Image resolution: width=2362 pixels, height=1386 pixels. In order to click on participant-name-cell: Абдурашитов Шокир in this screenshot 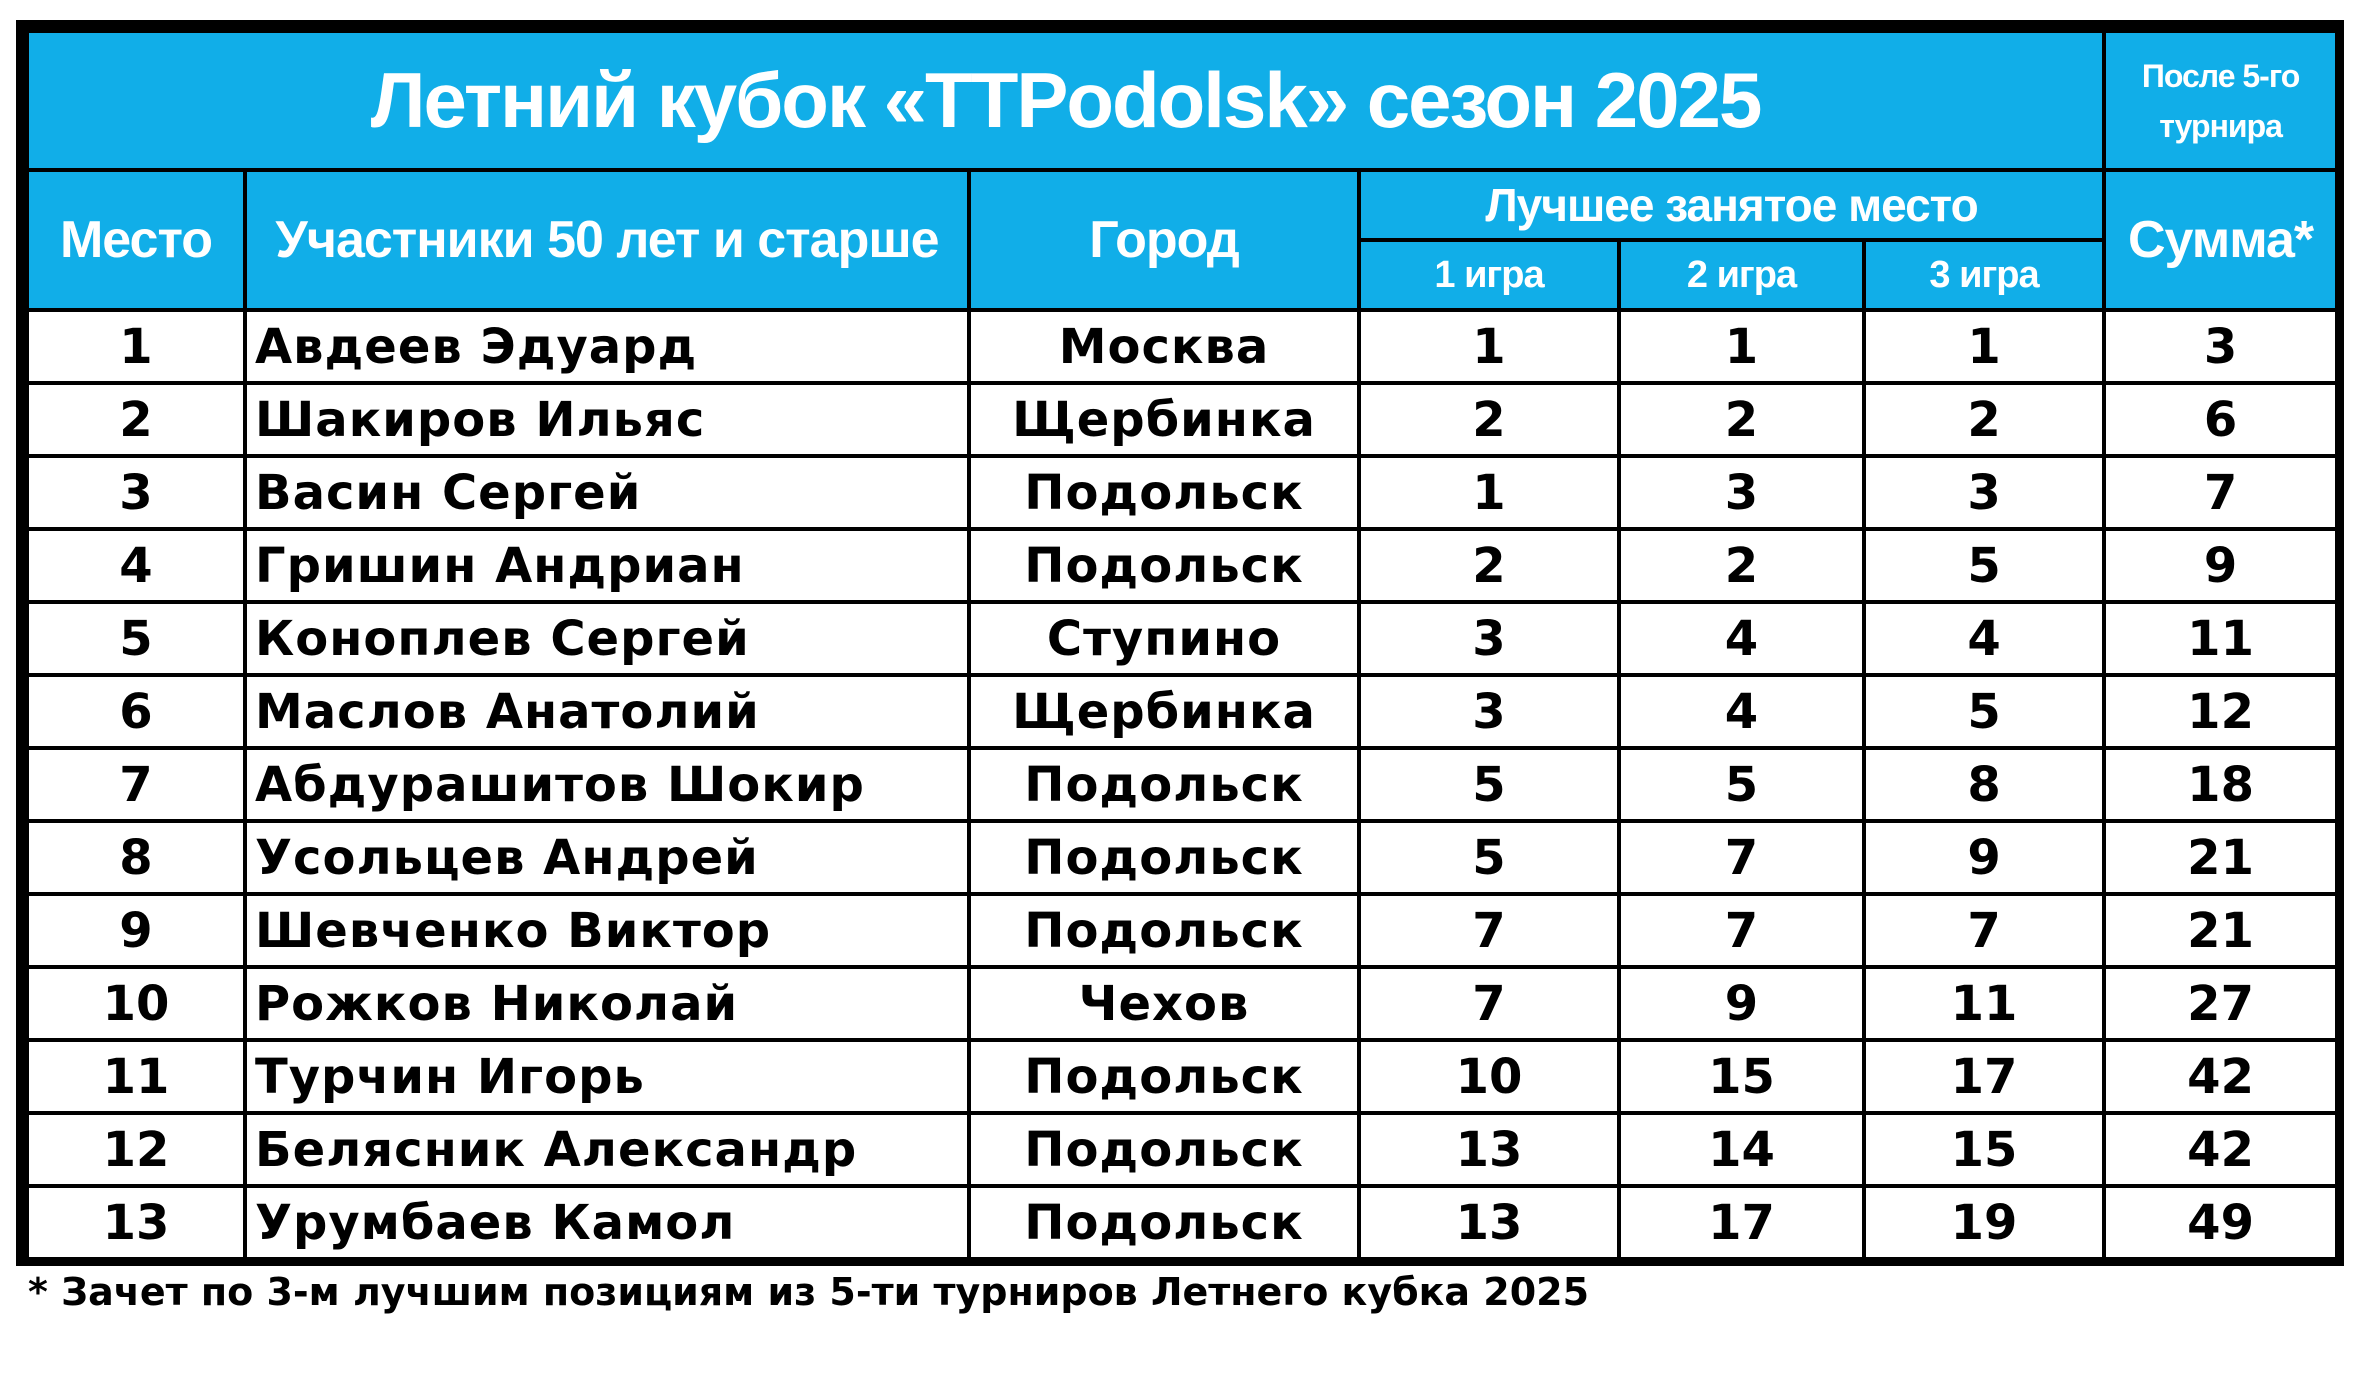, I will do `click(607, 784)`.